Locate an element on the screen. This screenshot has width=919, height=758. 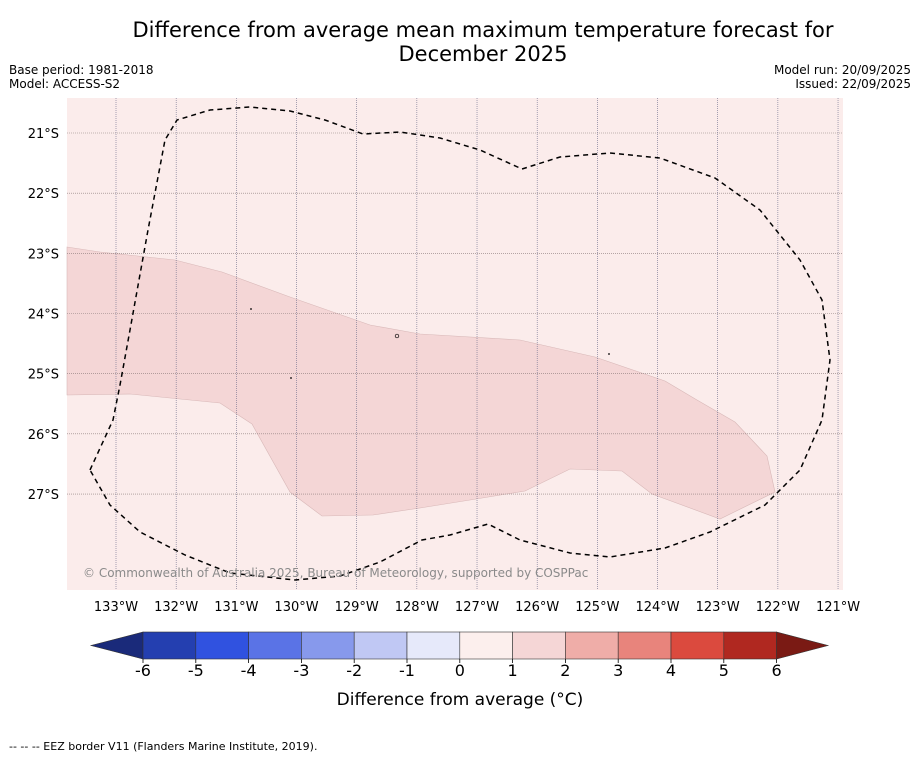
colorbar-tick-label: -1 is located at coordinates (407, 670).